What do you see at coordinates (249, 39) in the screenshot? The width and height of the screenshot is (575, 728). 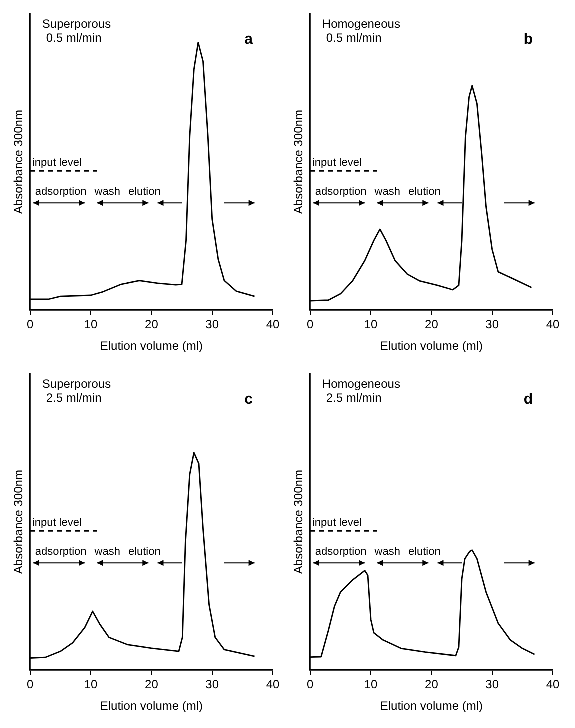 I see `annotation: a` at bounding box center [249, 39].